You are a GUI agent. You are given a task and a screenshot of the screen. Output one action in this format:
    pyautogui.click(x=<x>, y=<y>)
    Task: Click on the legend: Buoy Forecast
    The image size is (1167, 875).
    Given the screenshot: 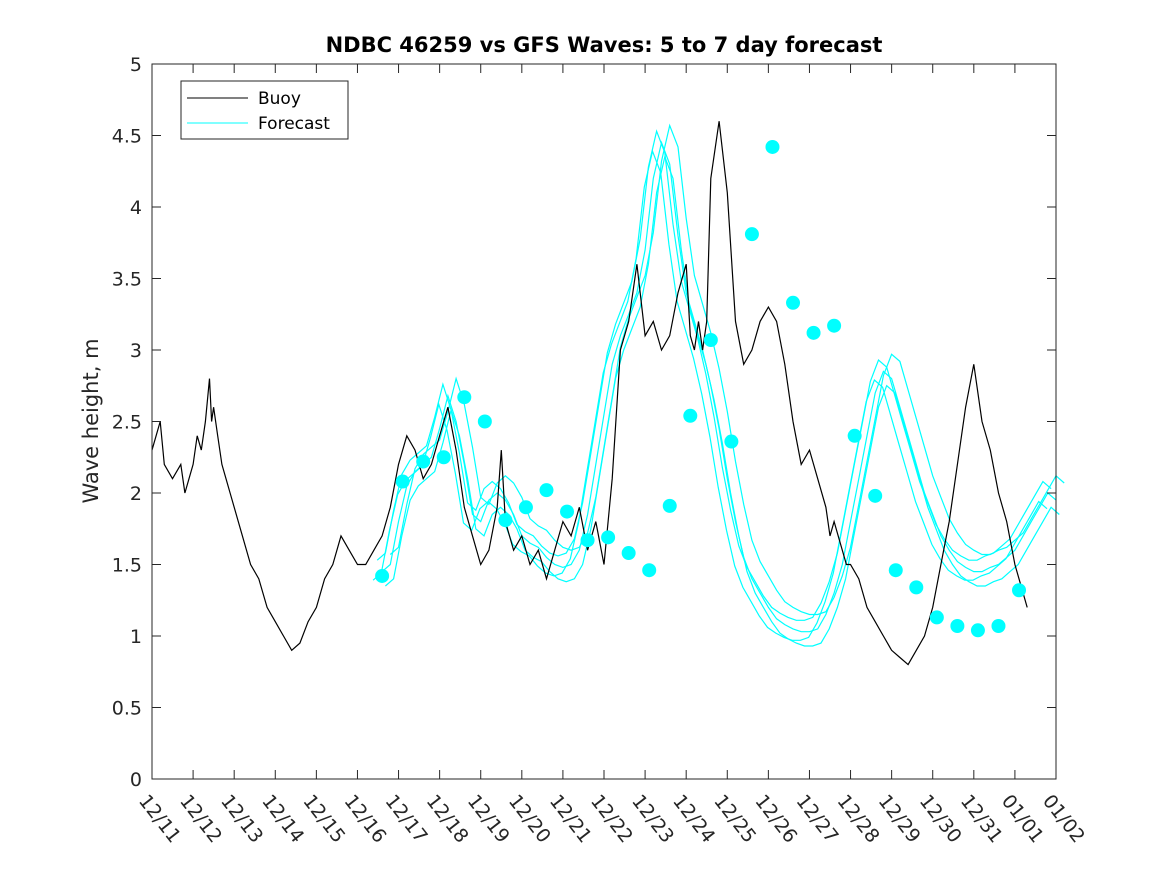 What is the action you would take?
    pyautogui.click(x=264, y=110)
    